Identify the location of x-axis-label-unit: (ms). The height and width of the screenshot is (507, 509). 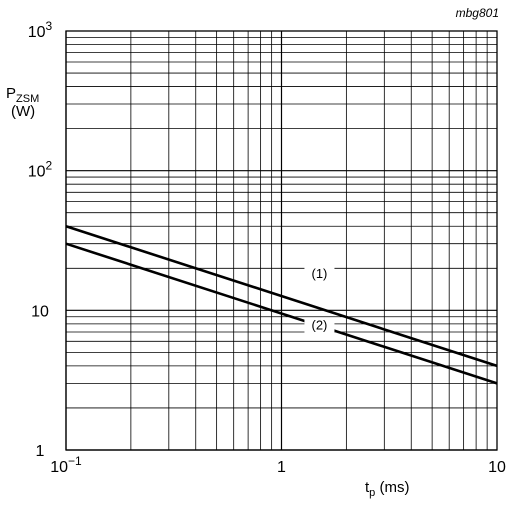
(392, 487).